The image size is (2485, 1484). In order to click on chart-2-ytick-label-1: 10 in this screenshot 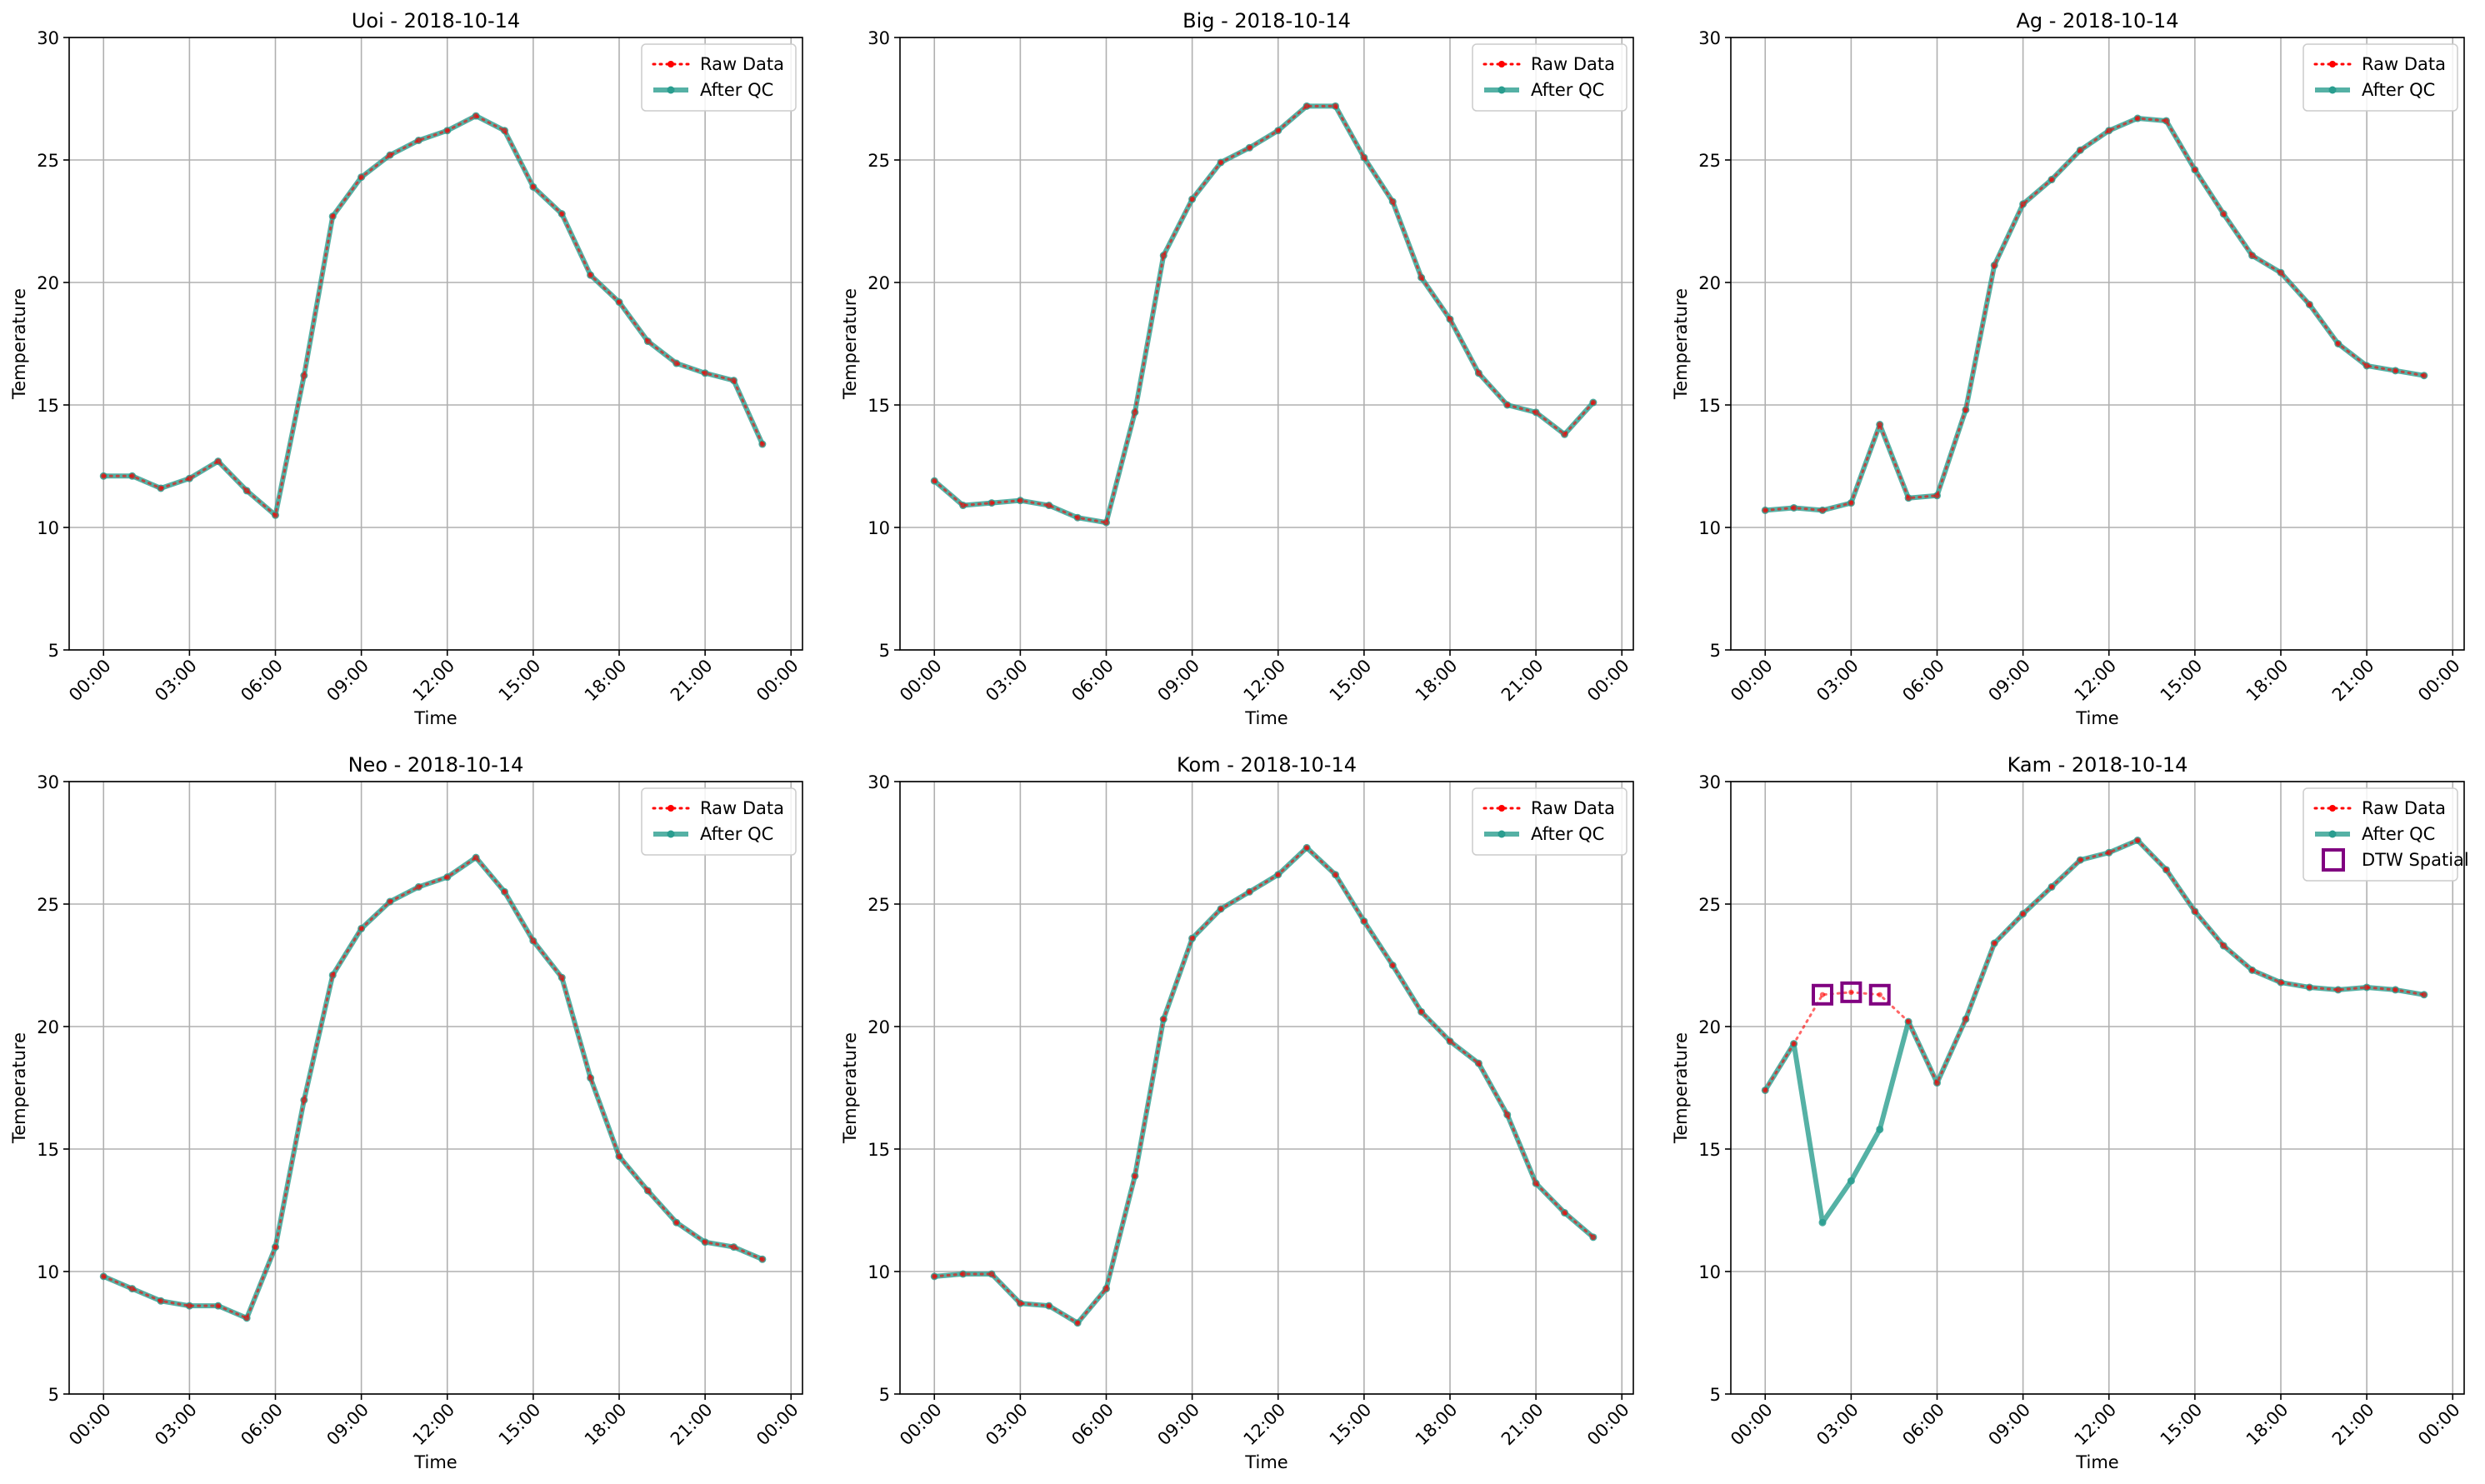, I will do `click(1710, 528)`.